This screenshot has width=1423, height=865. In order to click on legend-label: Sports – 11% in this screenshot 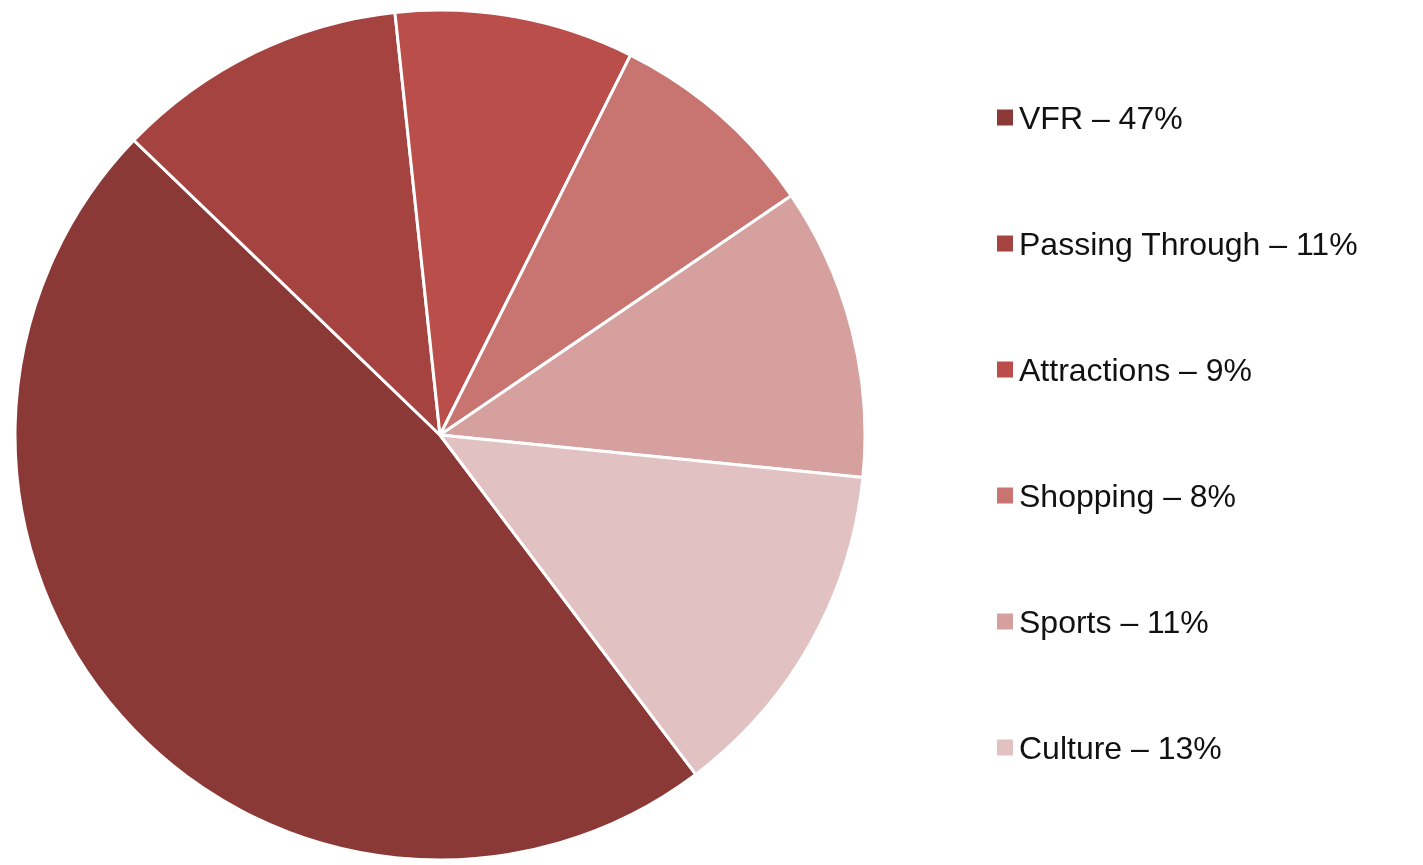, I will do `click(1114, 621)`.